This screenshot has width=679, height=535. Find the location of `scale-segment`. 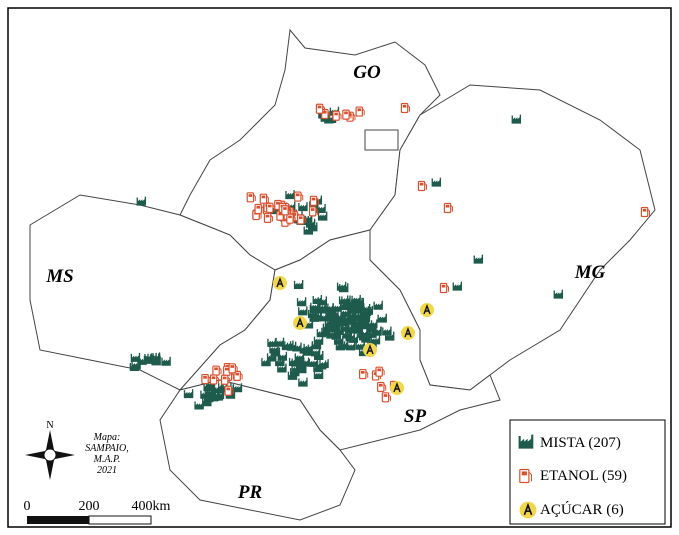

scale-segment is located at coordinates (58, 520).